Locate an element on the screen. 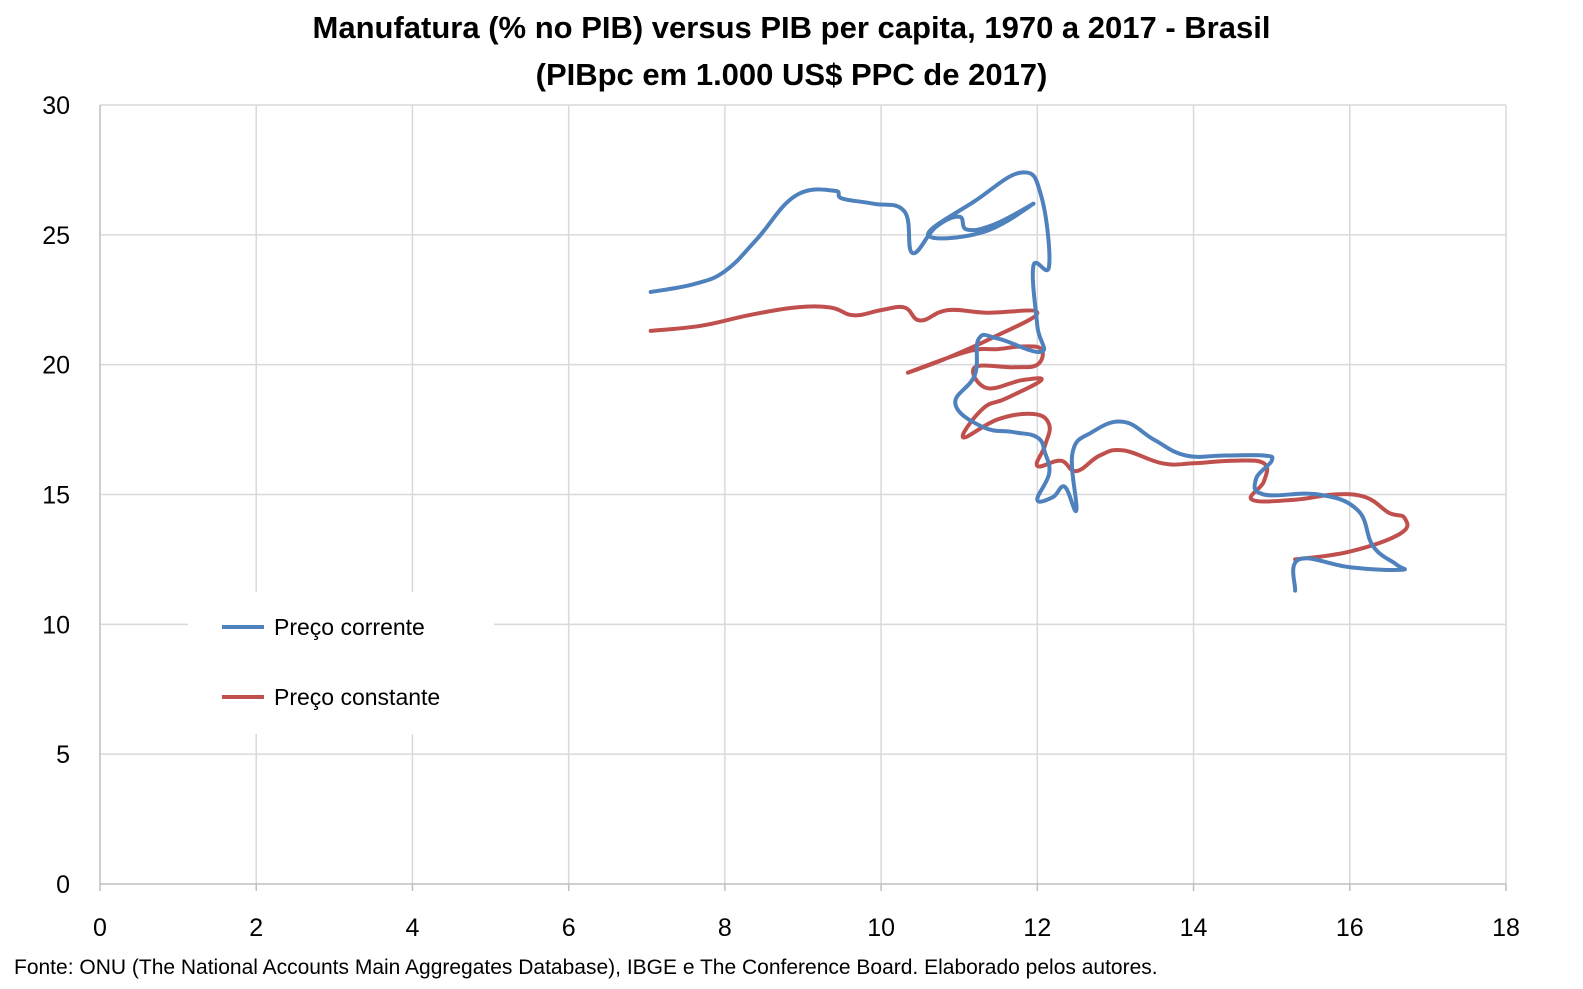  y-tick-label: 5 is located at coordinates (63, 755).